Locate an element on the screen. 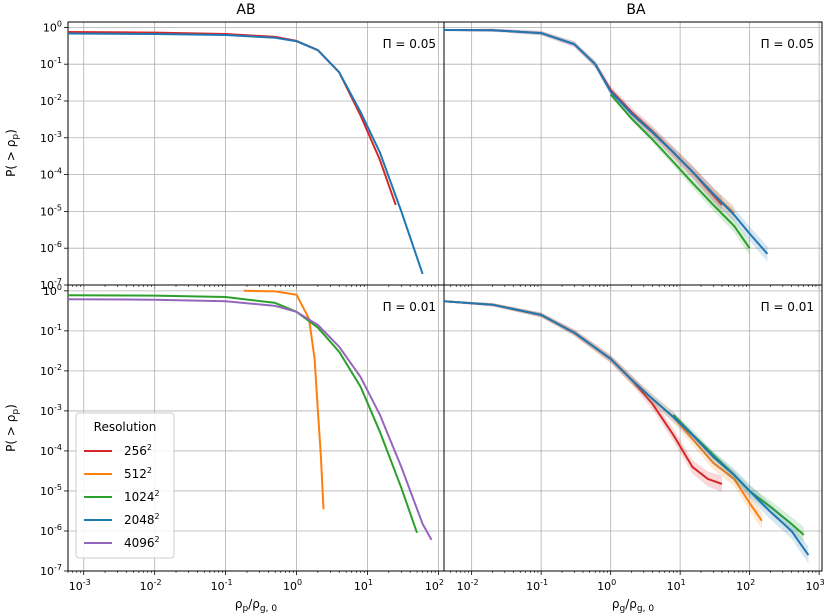 The height and width of the screenshot is (615, 830). x-axis-label: ρg/ρg, 0 is located at coordinates (633, 605).